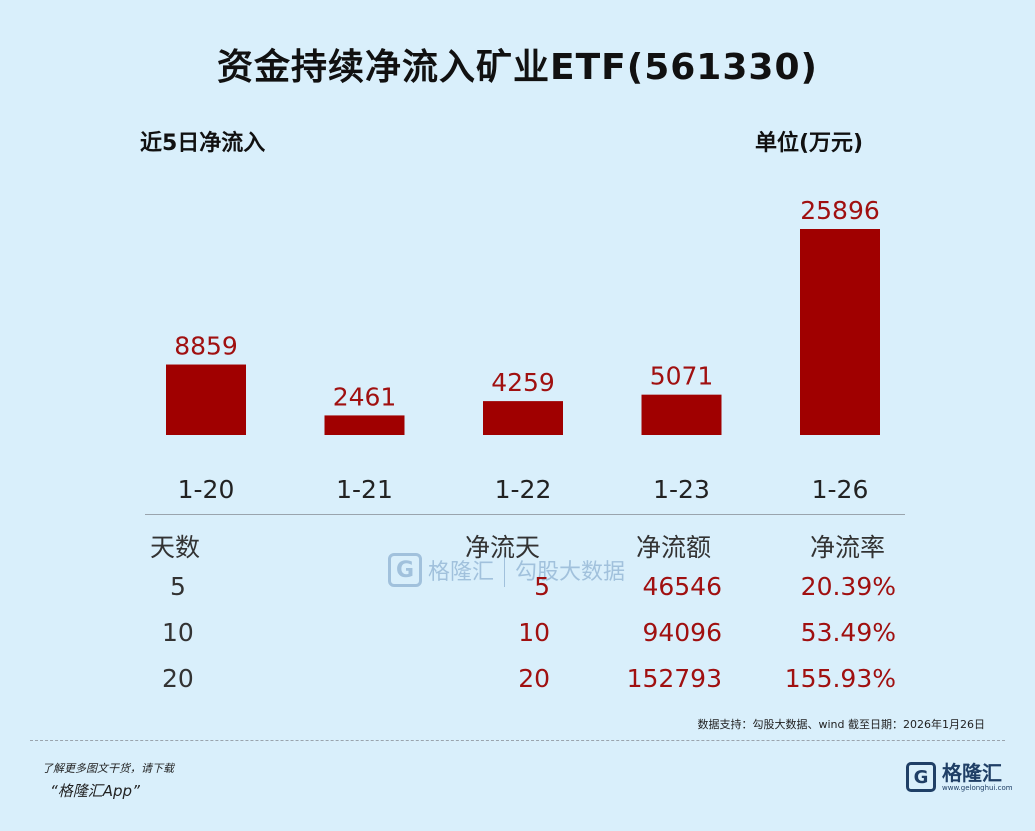  Describe the element at coordinates (525, 514) in the screenshot. I see `table-divider` at that location.